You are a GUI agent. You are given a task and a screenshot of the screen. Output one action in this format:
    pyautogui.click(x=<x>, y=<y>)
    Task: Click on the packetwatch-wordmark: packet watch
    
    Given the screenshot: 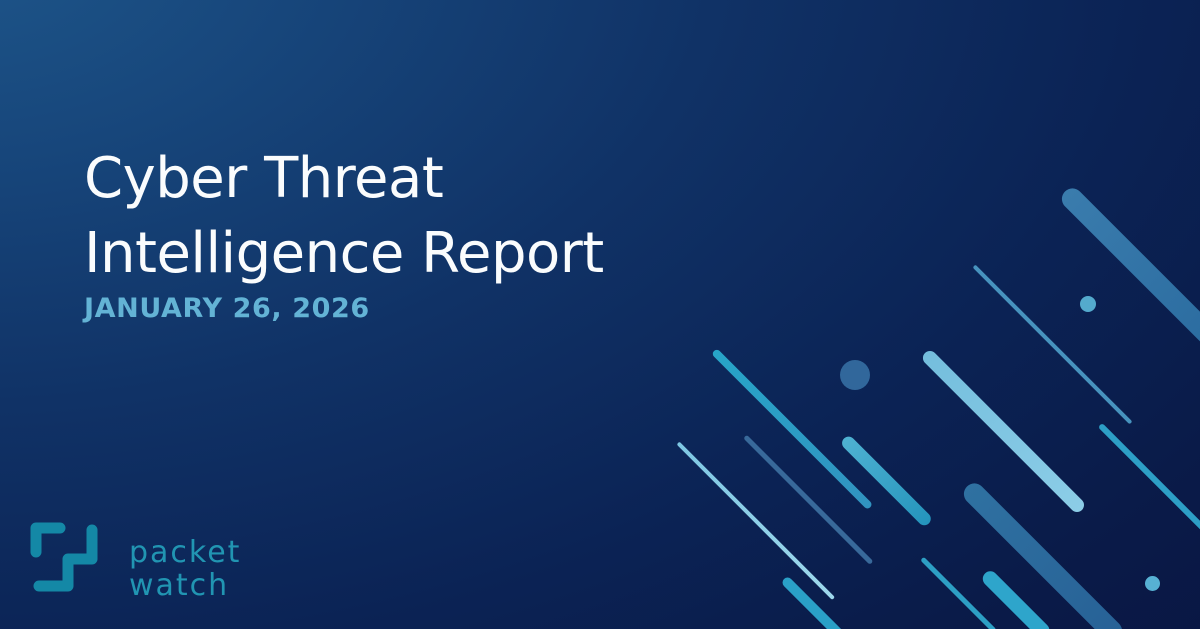 What is the action you would take?
    pyautogui.click(x=185, y=569)
    